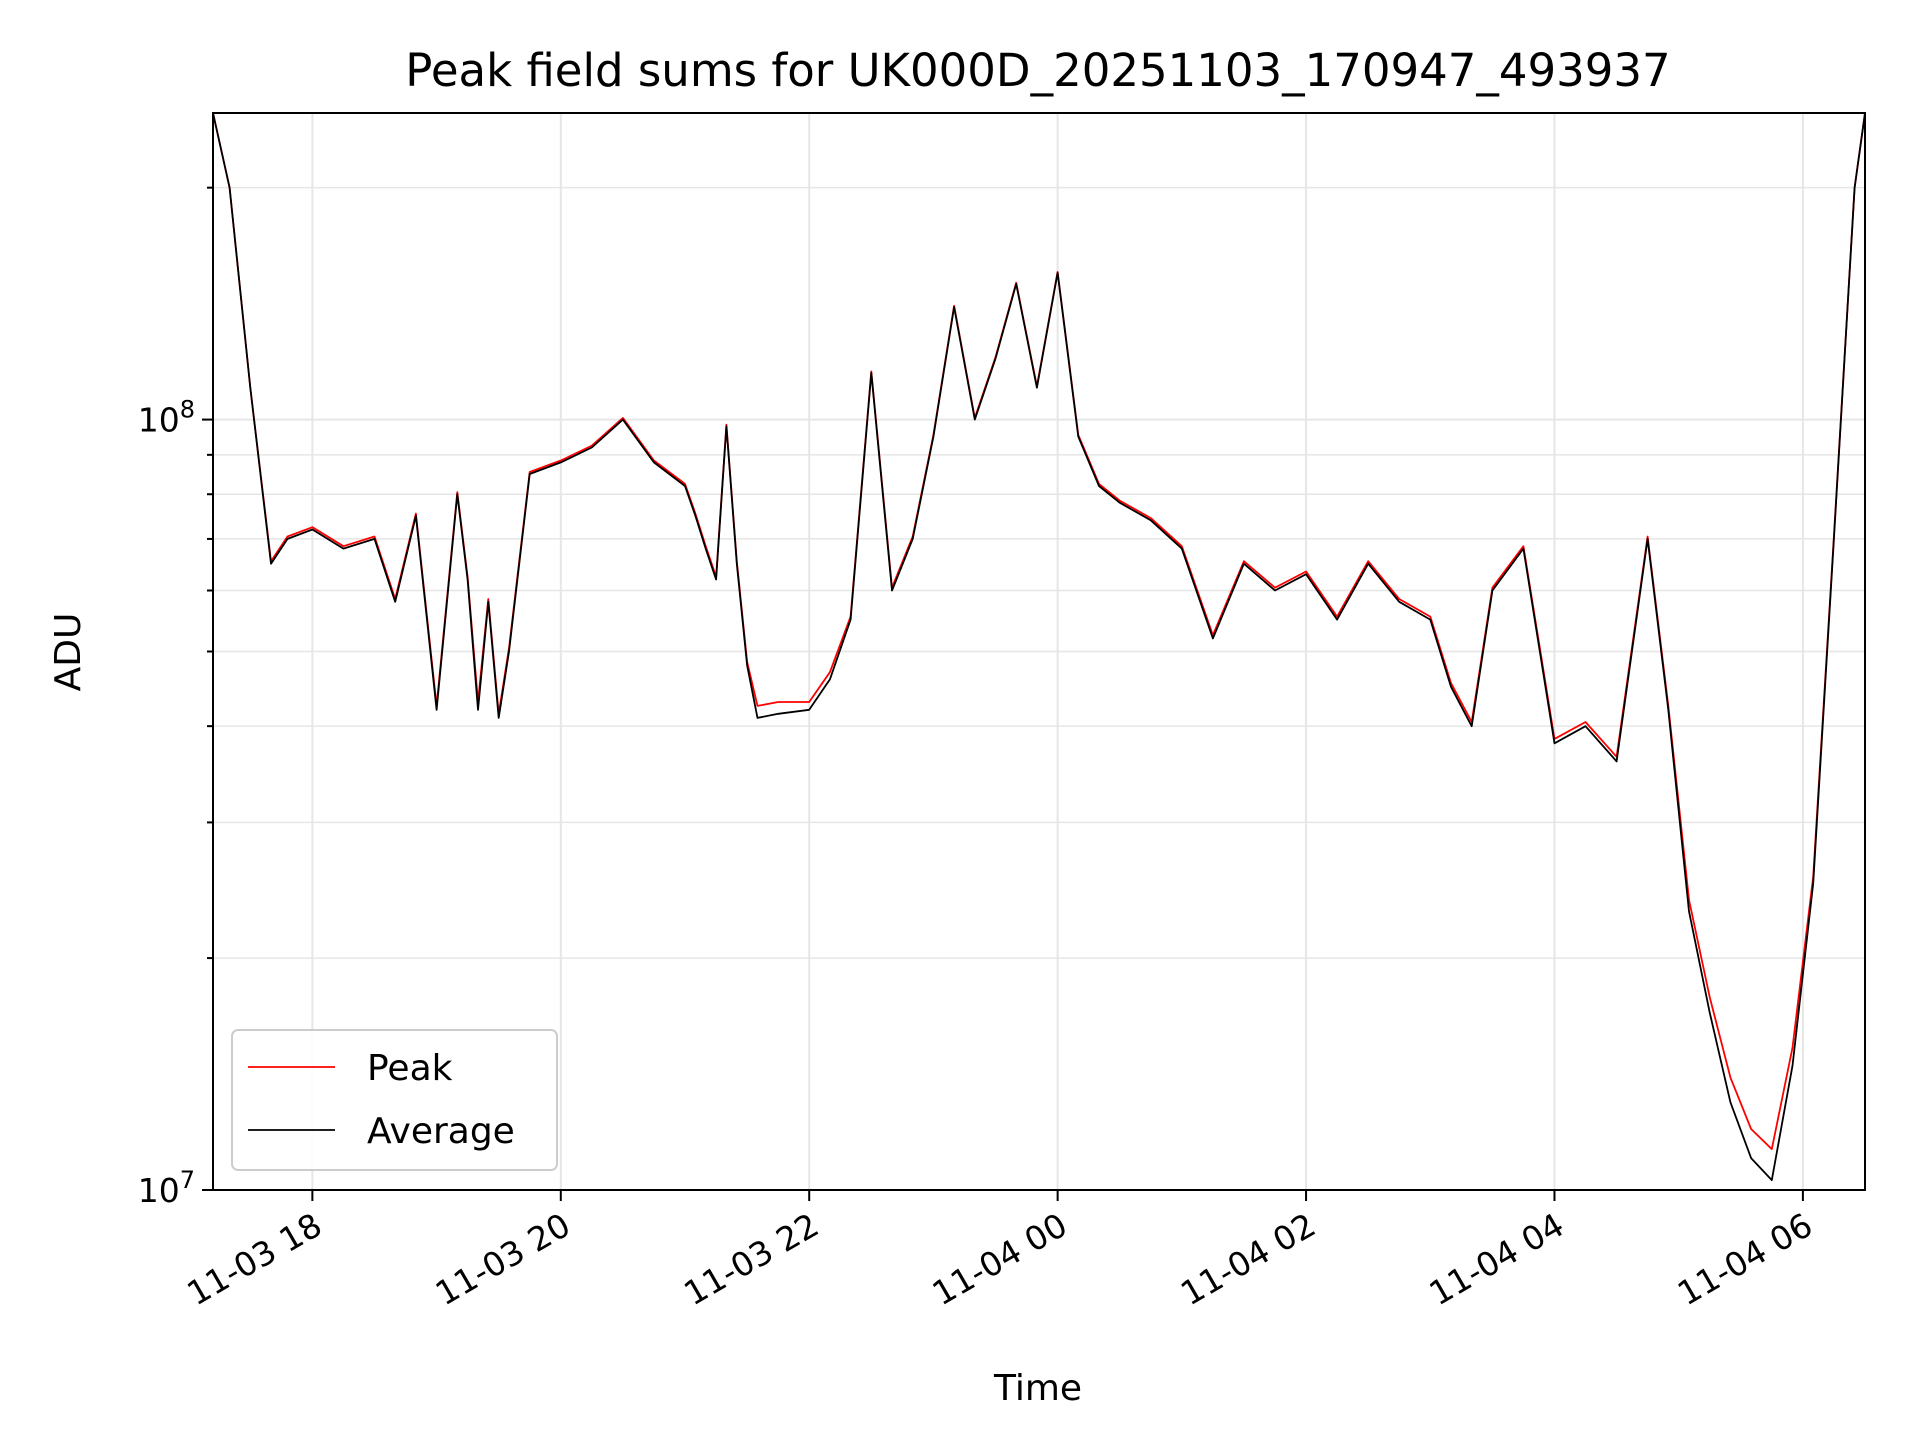 The image size is (1920, 1440). I want to click on x-tick-label: 11-03 18, so click(254, 1259).